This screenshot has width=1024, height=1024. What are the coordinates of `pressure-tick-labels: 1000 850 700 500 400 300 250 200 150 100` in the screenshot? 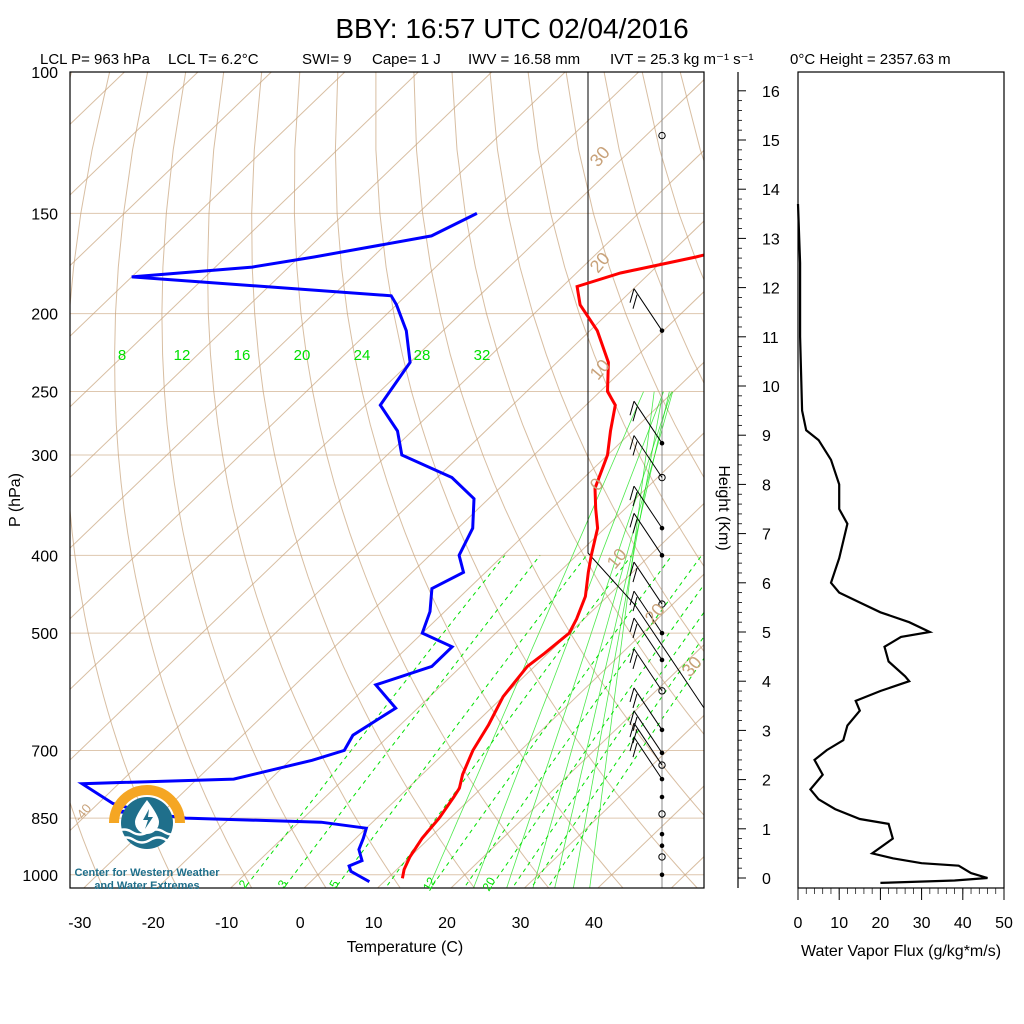 It's located at (40, 475).